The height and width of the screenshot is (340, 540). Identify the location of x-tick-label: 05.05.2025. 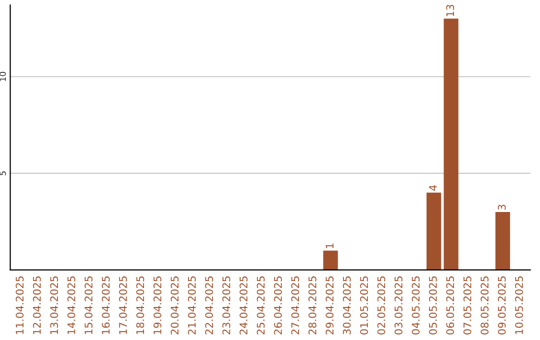
(432, 305).